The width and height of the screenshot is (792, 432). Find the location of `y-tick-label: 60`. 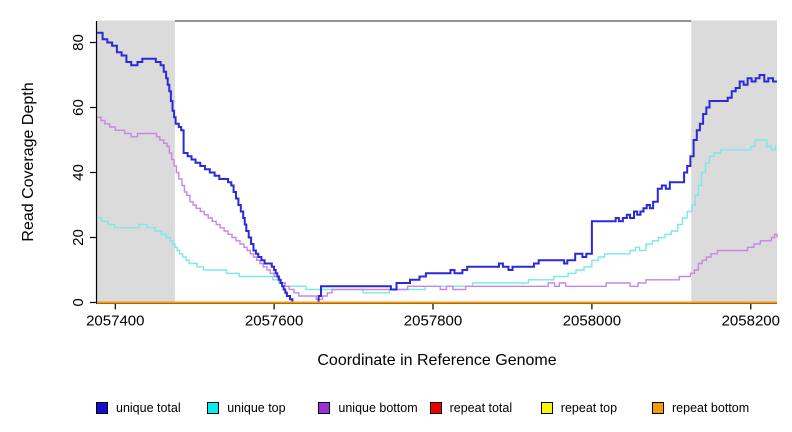

y-tick-label: 60 is located at coordinates (78, 107).